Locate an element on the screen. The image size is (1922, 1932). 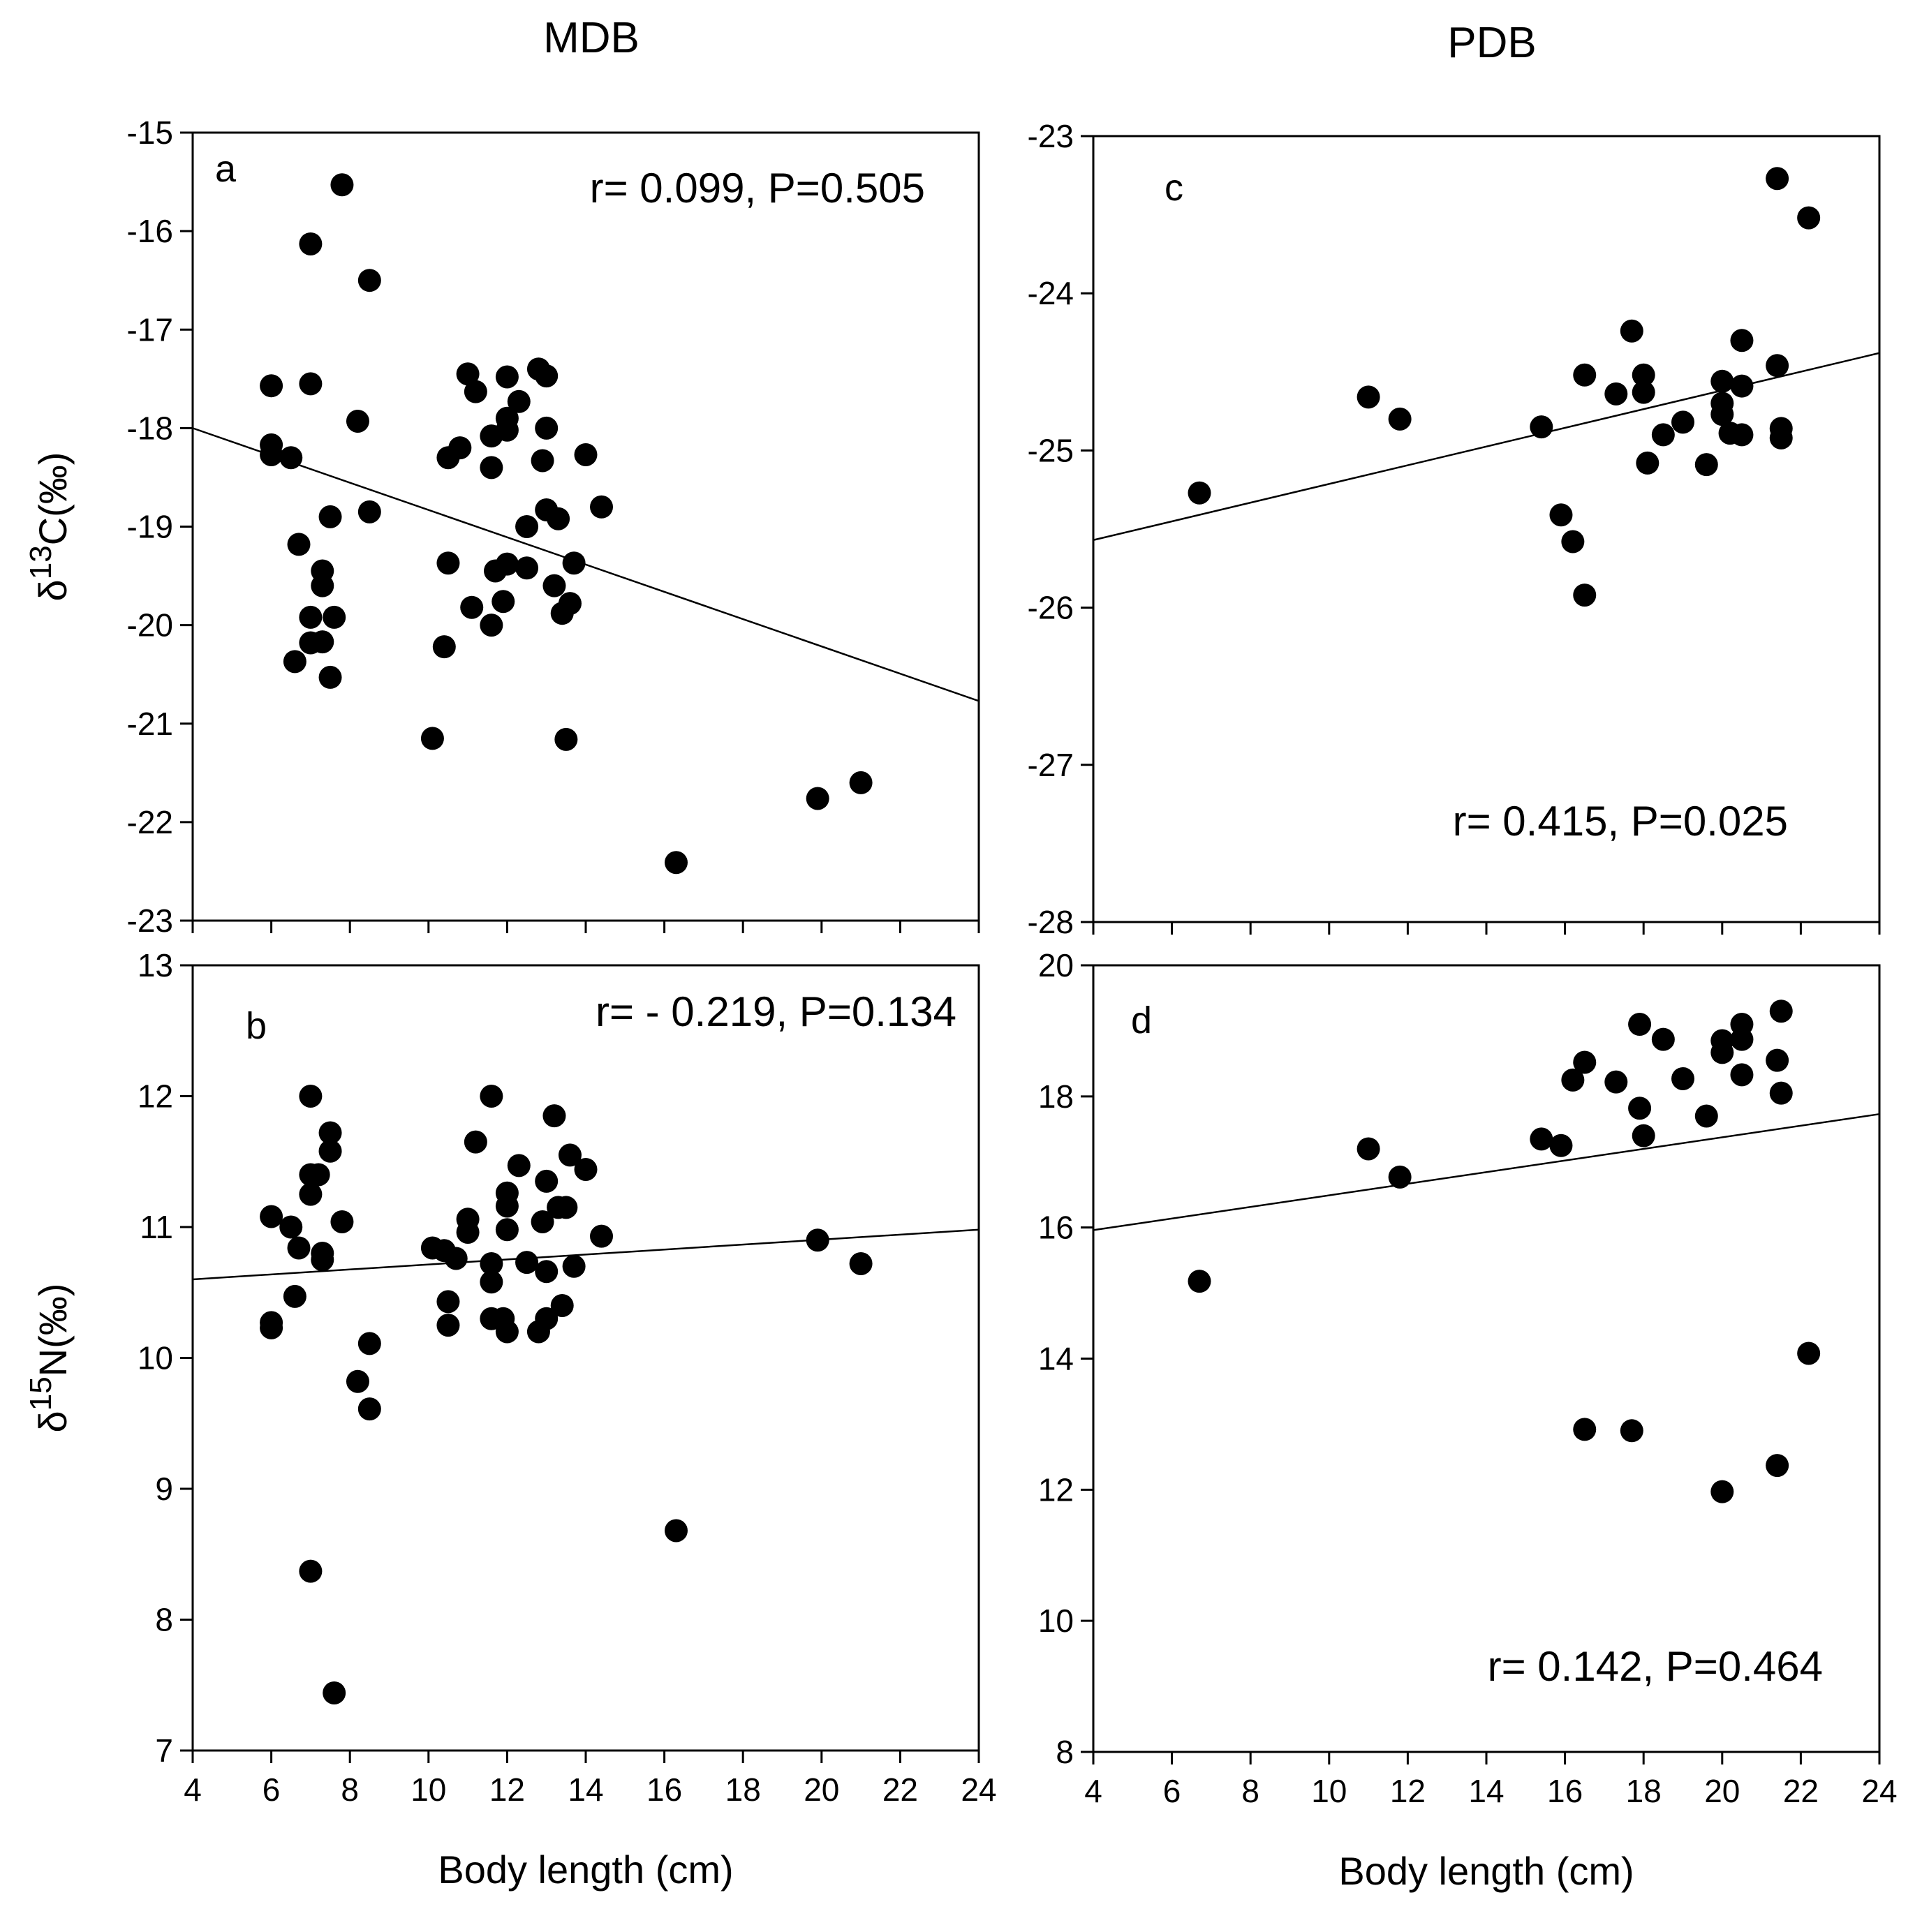
y-tick-label: -25 is located at coordinates (1051, 450).